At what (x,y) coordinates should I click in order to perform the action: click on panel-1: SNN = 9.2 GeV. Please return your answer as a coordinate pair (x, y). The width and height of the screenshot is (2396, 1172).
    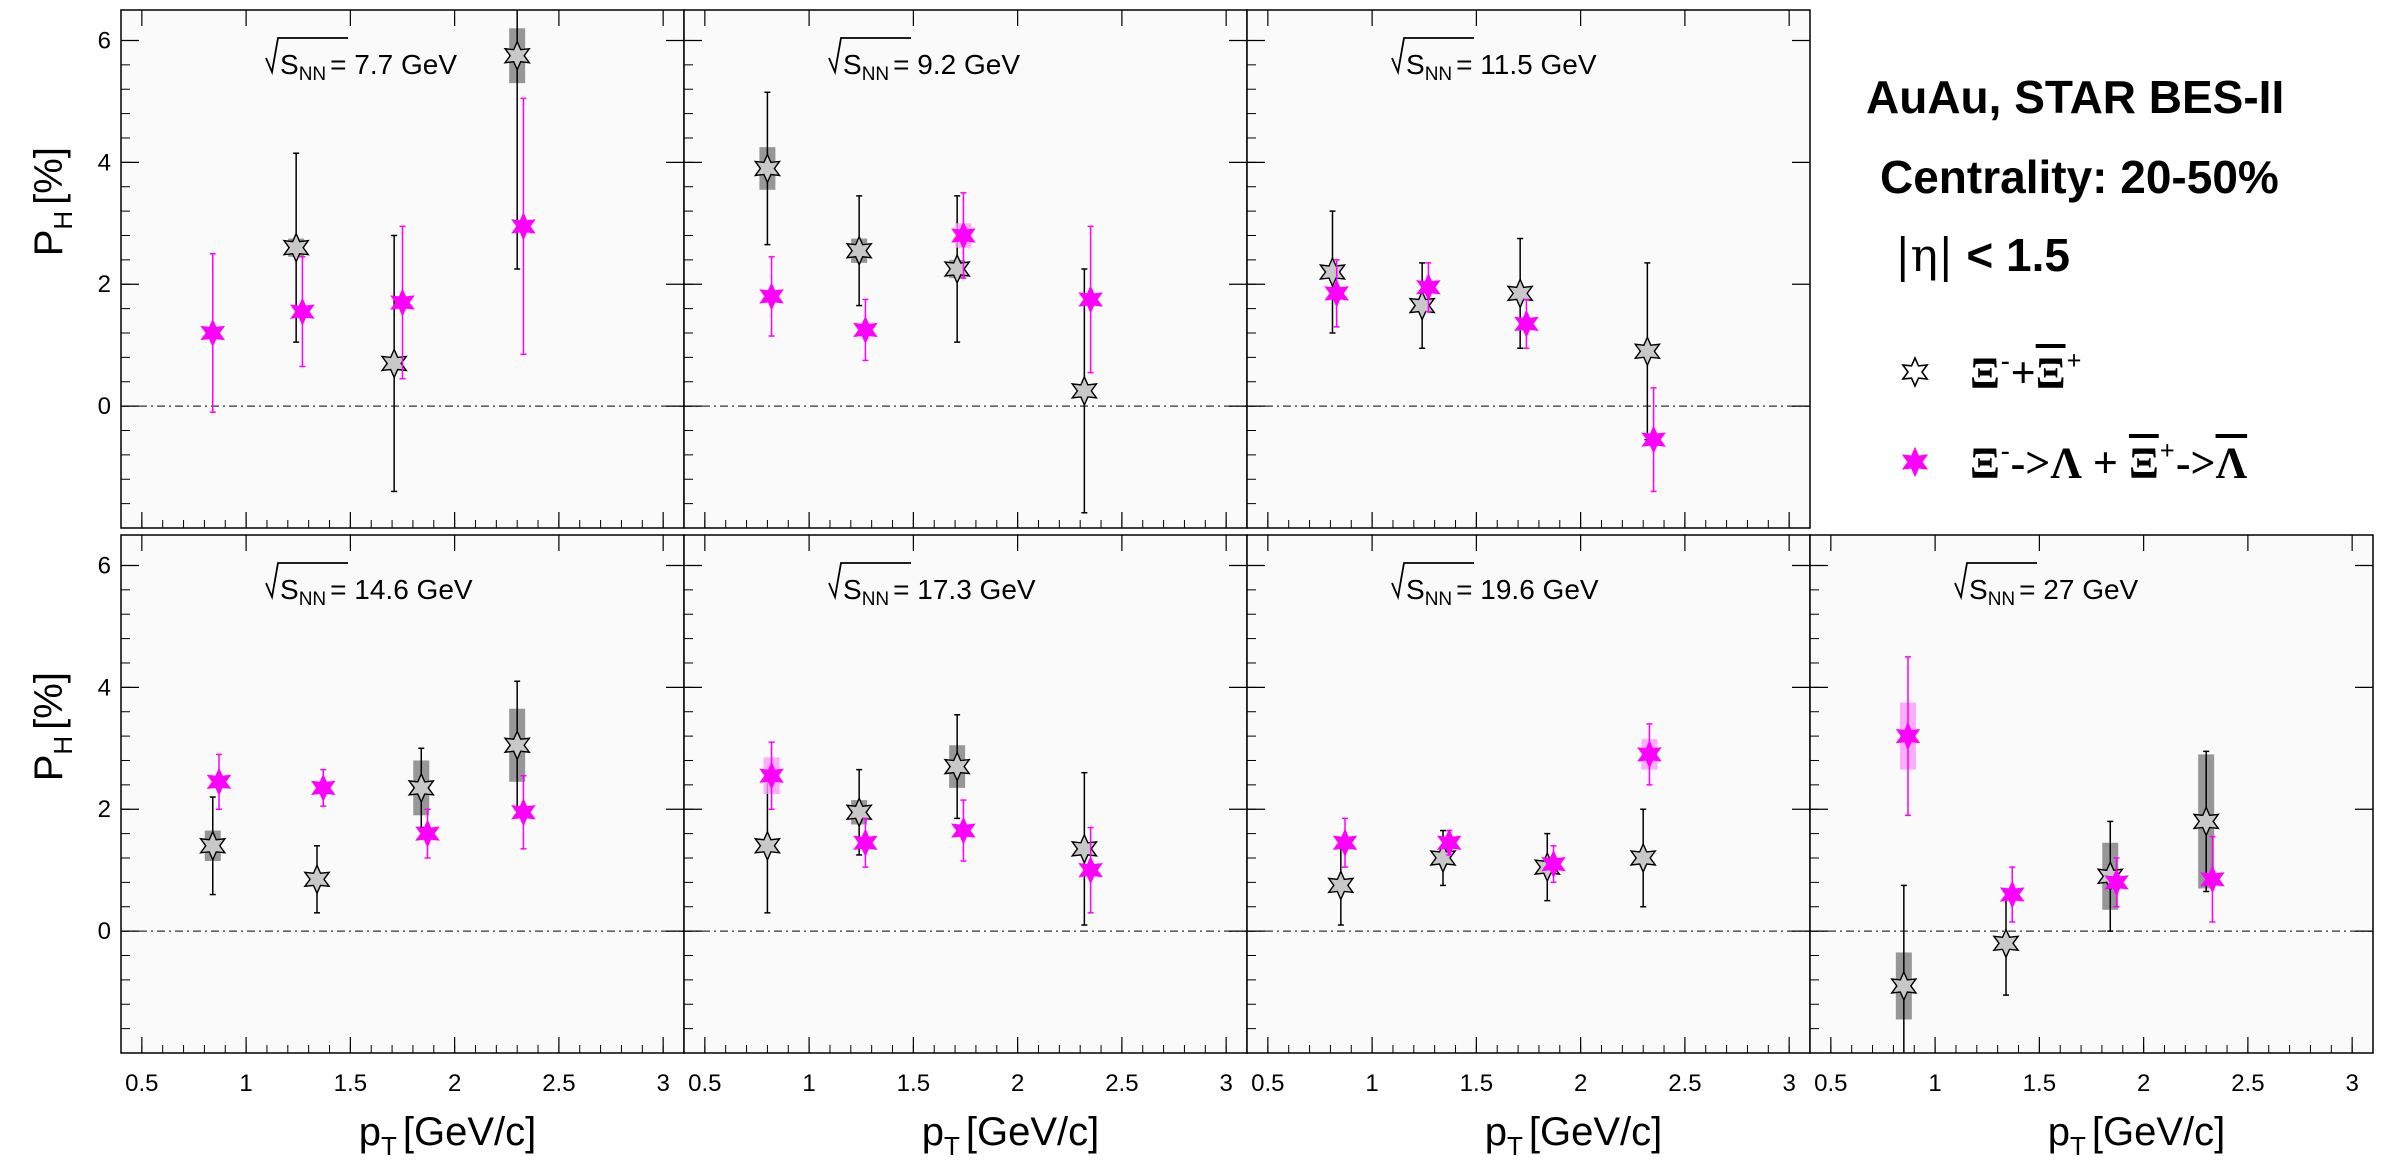
    Looking at the image, I should click on (965, 269).